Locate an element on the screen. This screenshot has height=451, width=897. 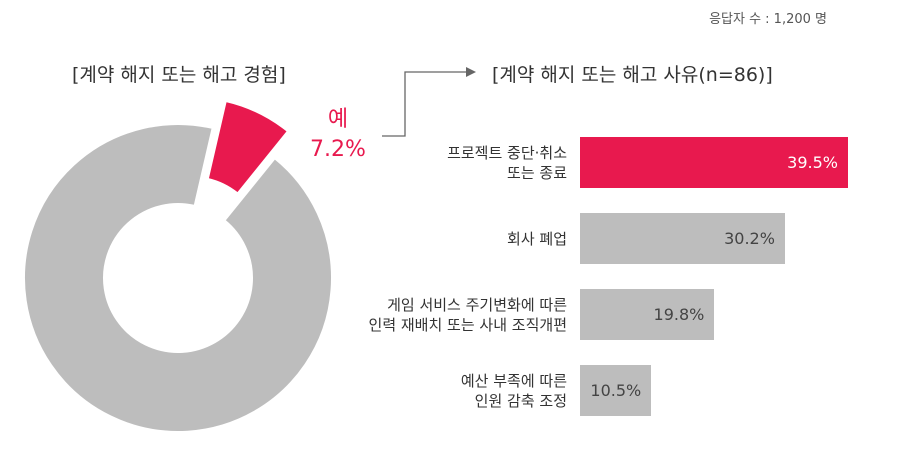
callout-value: 7.2% is located at coordinates (338, 149).